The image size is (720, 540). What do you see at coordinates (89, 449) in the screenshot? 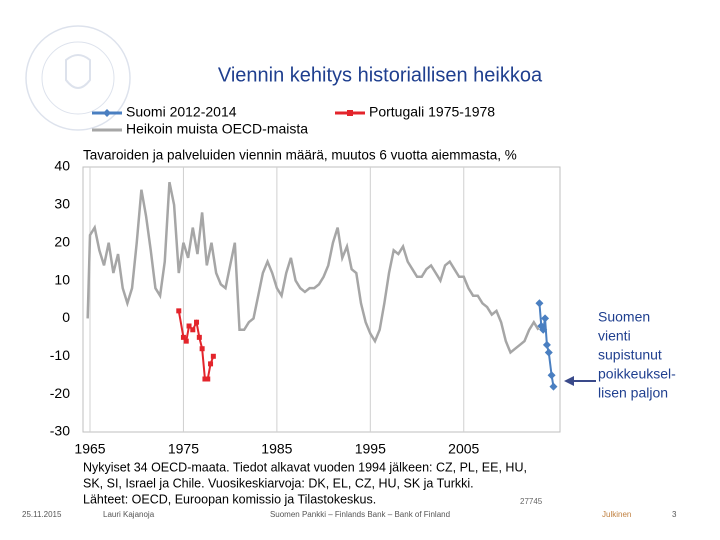
I see `x-tick-label: 1965` at bounding box center [89, 449].